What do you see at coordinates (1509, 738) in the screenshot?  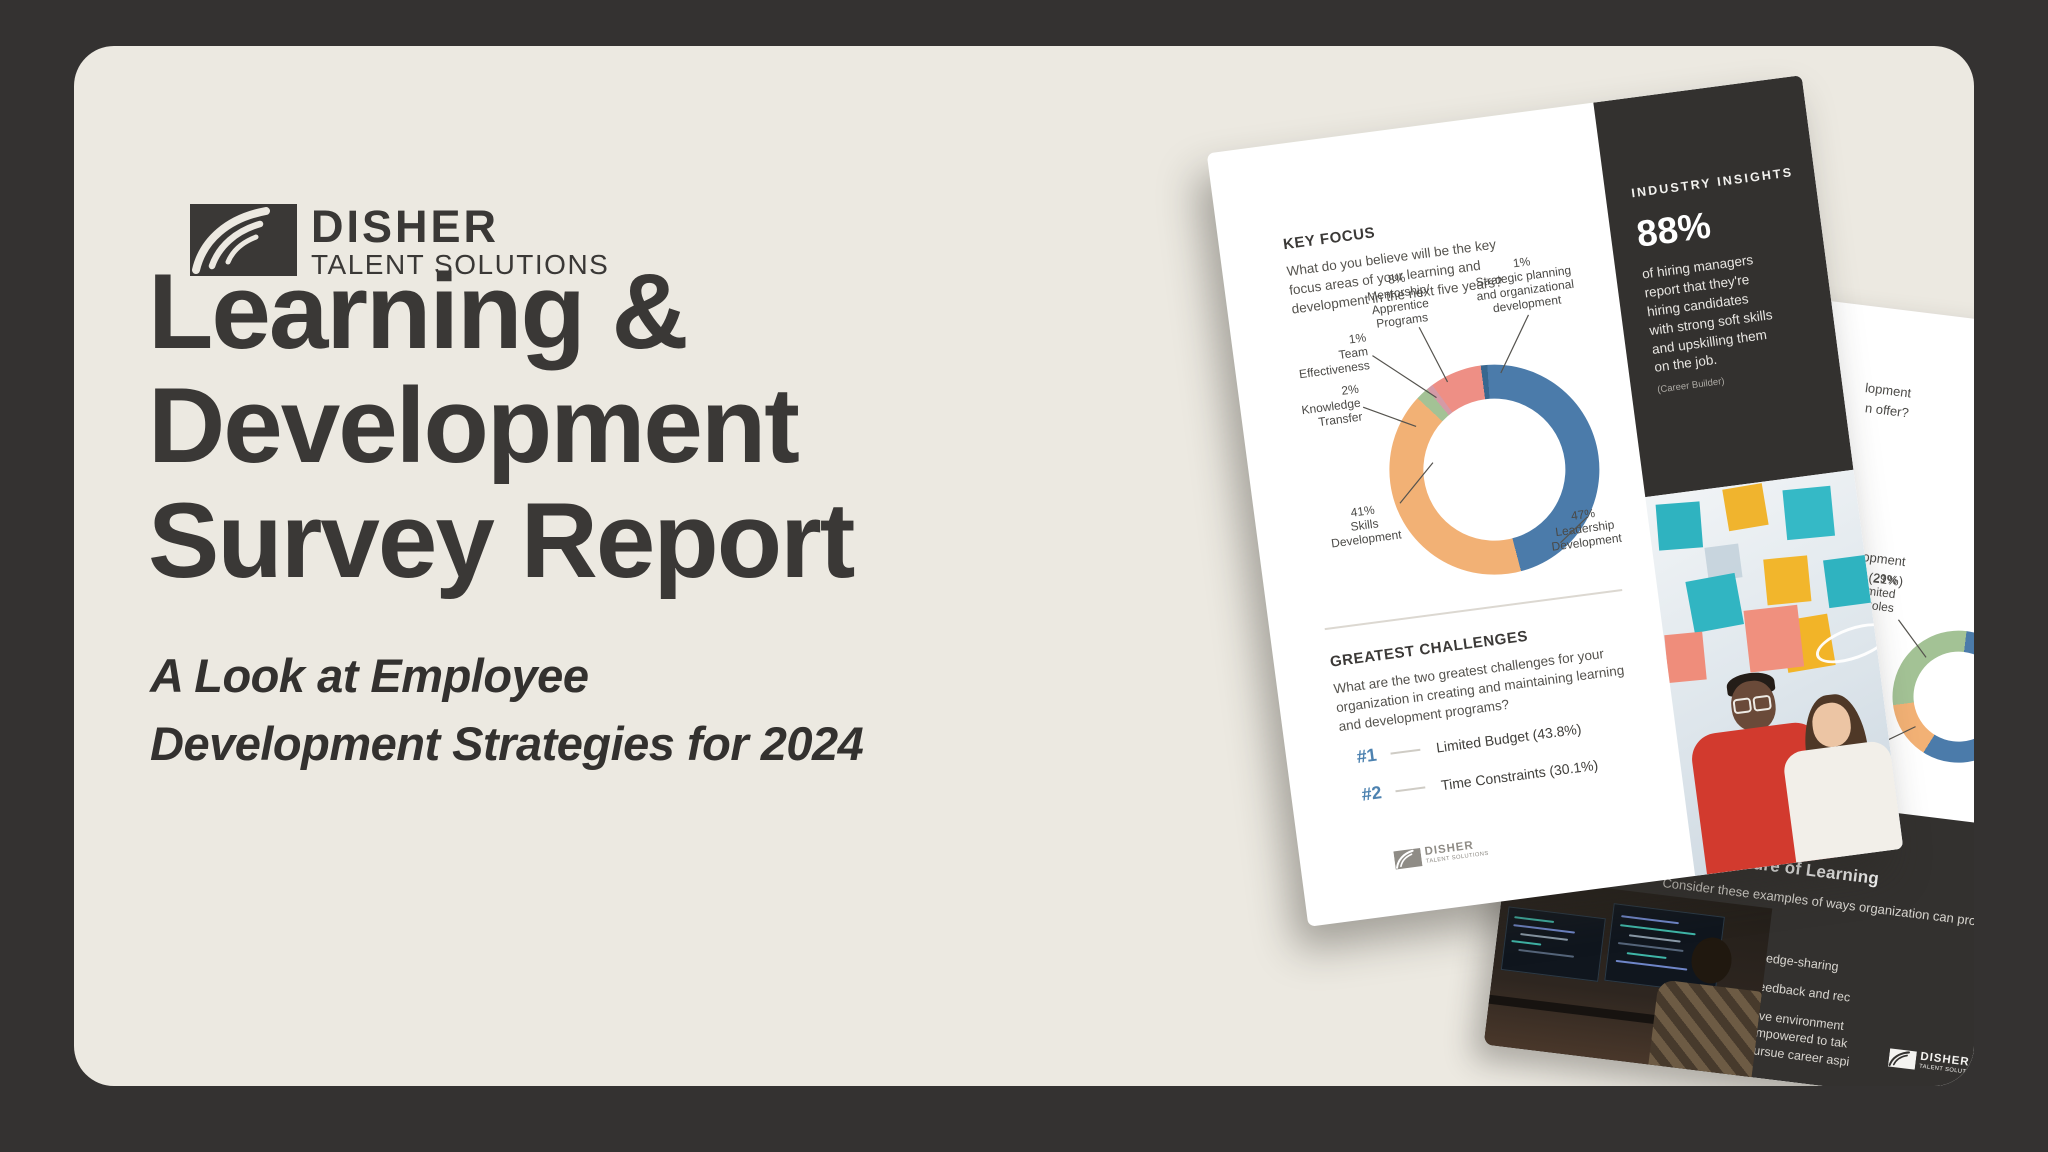 I see `rank-label: Limited Budget (43.8%)` at bounding box center [1509, 738].